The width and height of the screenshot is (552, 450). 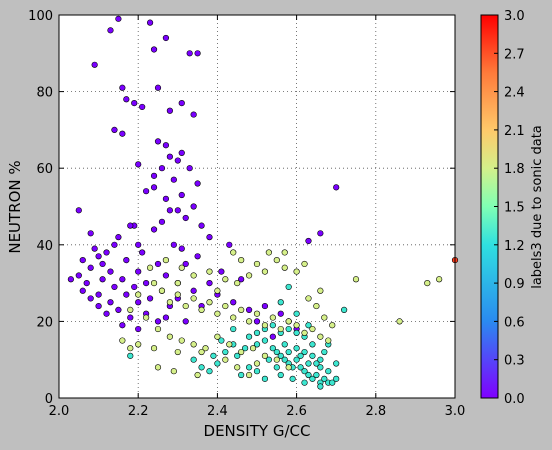 What do you see at coordinates (49, 399) in the screenshot?
I see `y-tick-label: 0` at bounding box center [49, 399].